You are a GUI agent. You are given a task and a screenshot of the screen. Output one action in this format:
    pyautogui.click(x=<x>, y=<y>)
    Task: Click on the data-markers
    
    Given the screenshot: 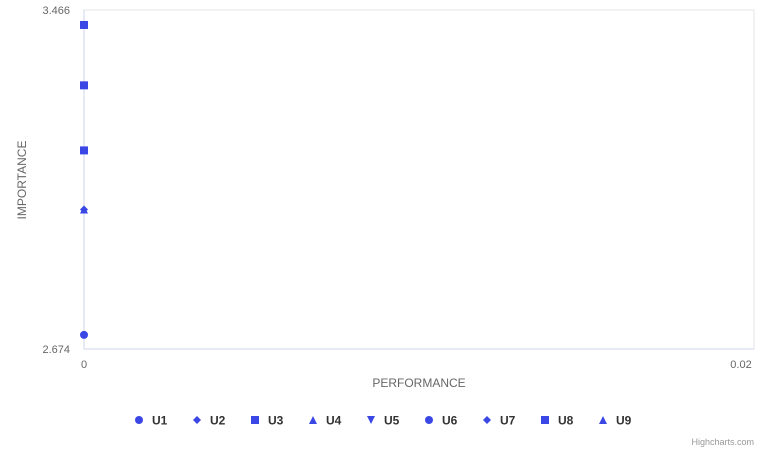 What is the action you would take?
    pyautogui.click(x=84, y=179)
    